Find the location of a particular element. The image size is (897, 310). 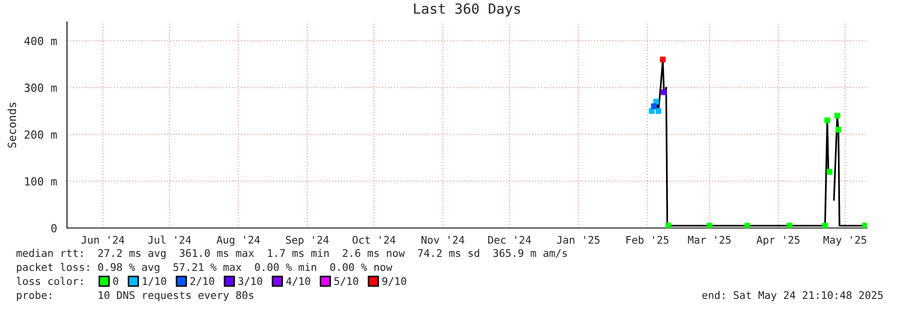

x-tick-label: Jun '24 is located at coordinates (102, 240).